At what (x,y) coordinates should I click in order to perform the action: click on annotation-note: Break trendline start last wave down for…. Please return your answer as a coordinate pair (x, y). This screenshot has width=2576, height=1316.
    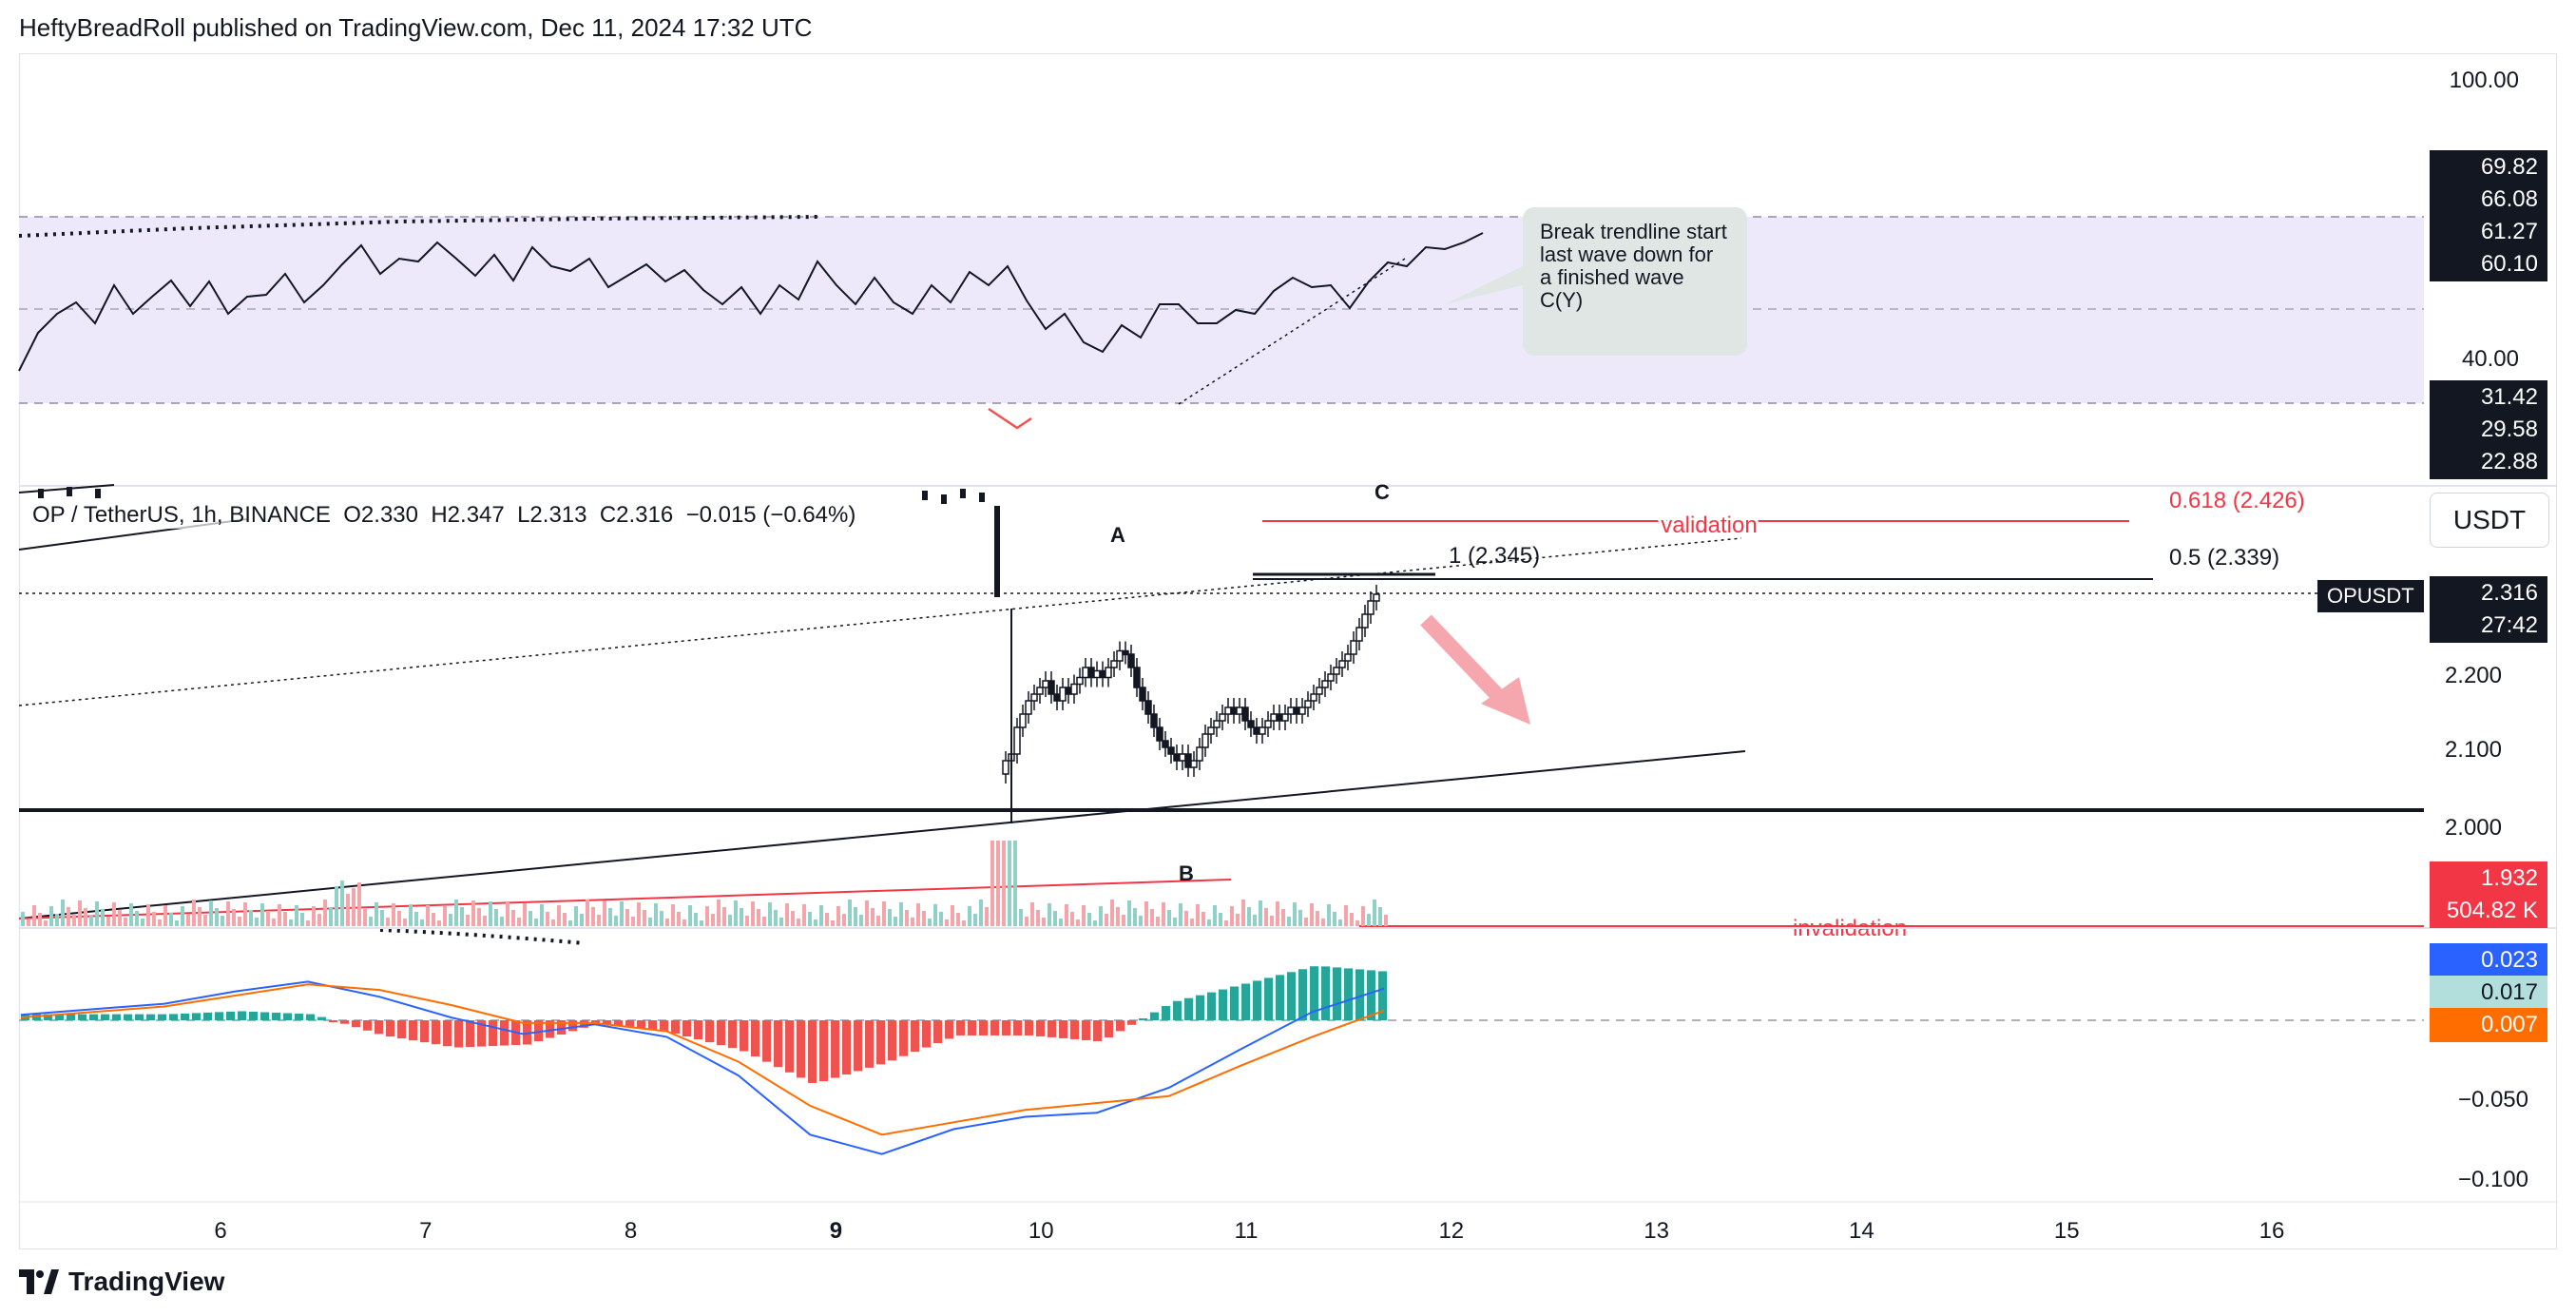
    Looking at the image, I should click on (1635, 282).